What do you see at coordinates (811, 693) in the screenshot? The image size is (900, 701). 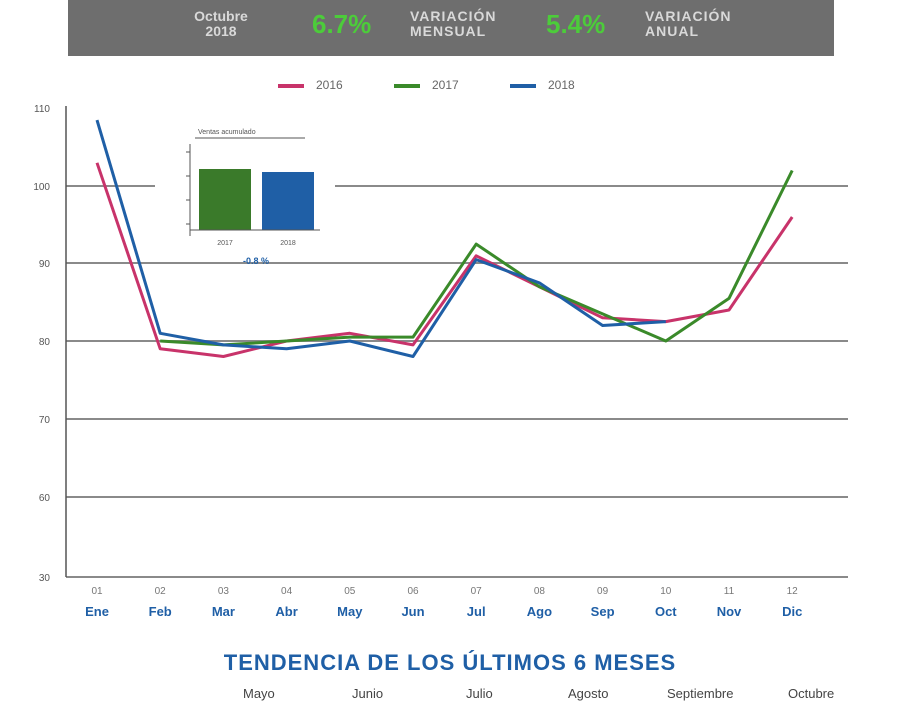 I see `month-label: Octubre` at bounding box center [811, 693].